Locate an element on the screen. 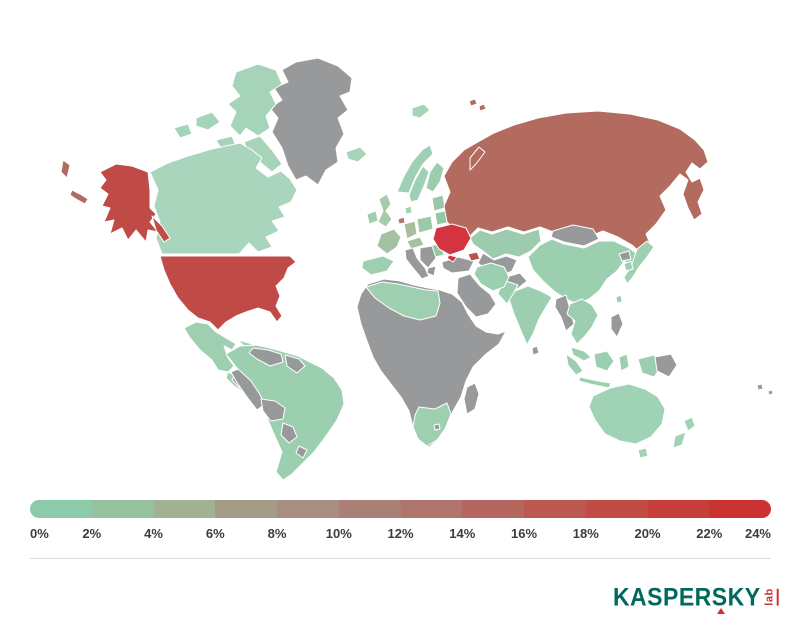 The width and height of the screenshot is (800, 628). country-paraguay is located at coordinates (289, 433).